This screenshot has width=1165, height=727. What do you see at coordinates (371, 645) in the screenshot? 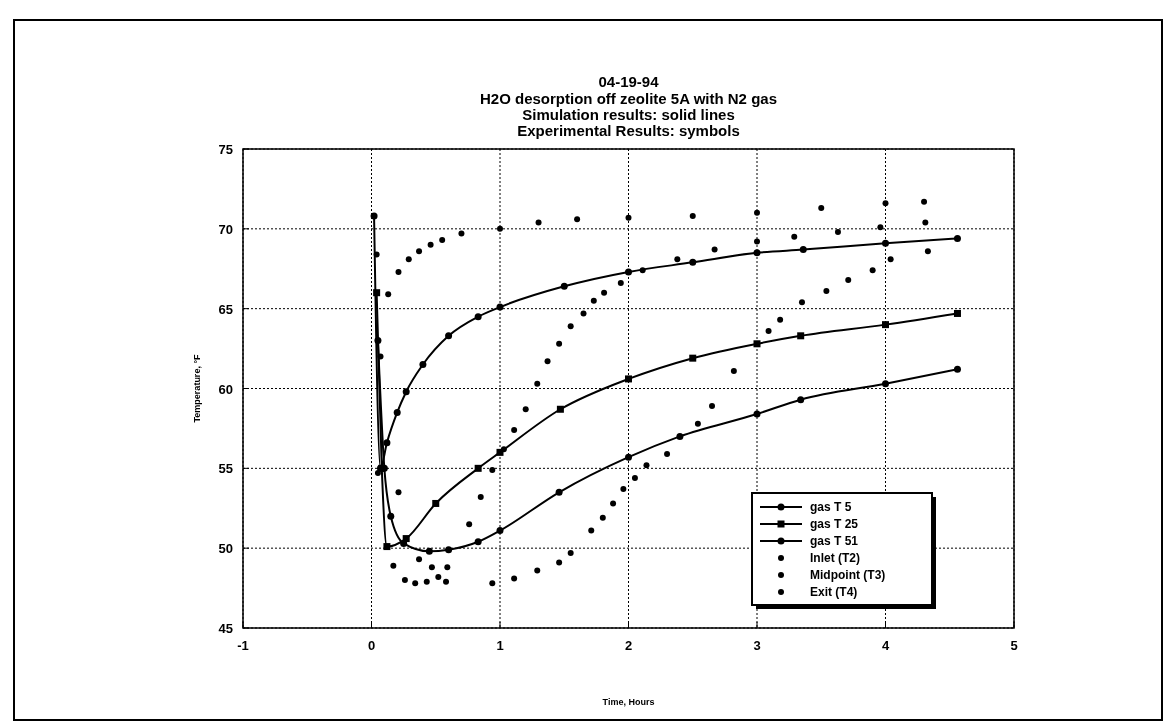
I see `x-tick-label: 0` at bounding box center [371, 645].